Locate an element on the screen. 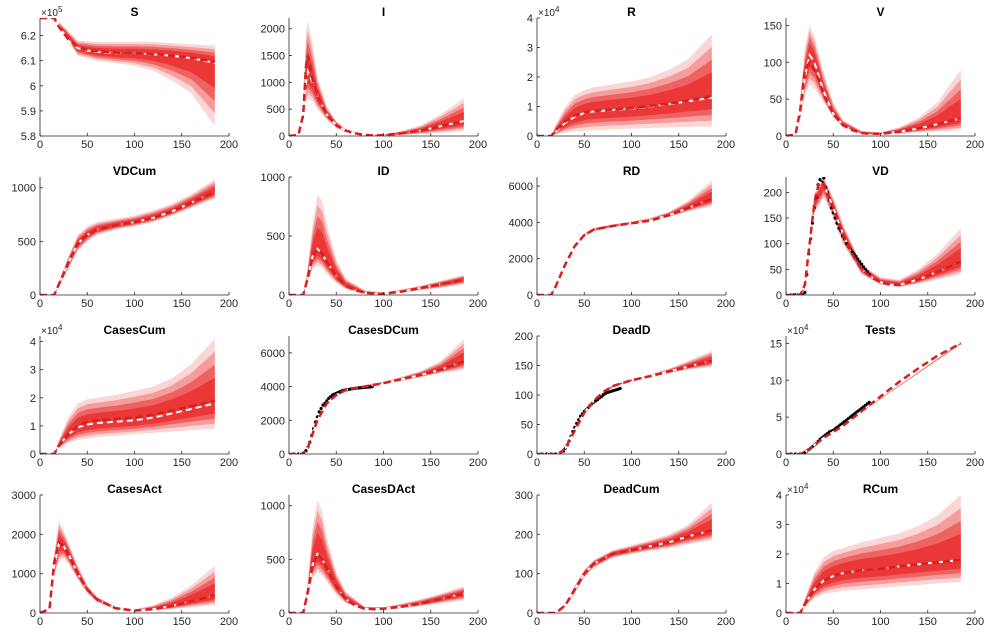 The image size is (984, 634). panel-casesdact: 0 50 100 150 200 0 500 1000 CasesDAct is located at coordinates (374, 555).